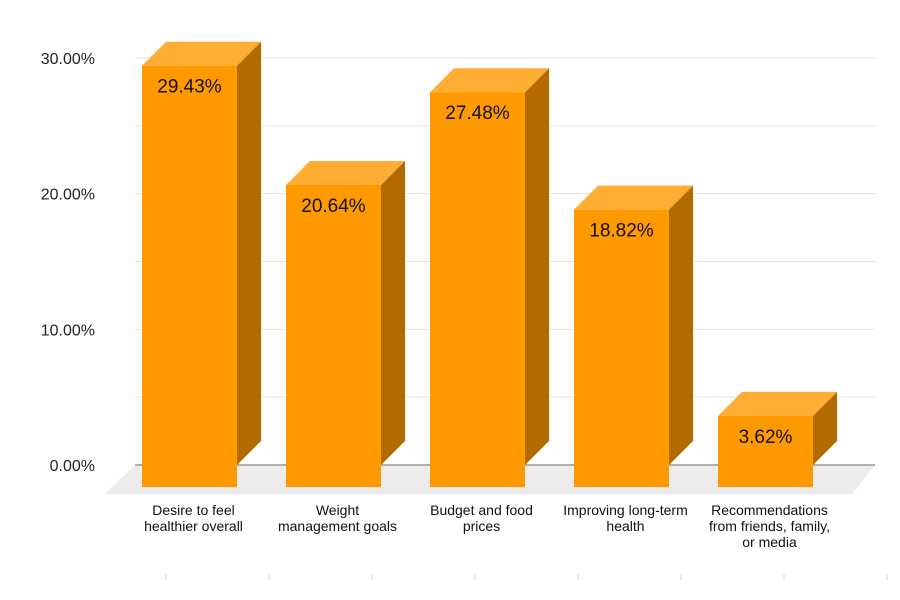 The width and height of the screenshot is (900, 600). Describe the element at coordinates (333, 206) in the screenshot. I see `data-label: 20.64%` at that location.